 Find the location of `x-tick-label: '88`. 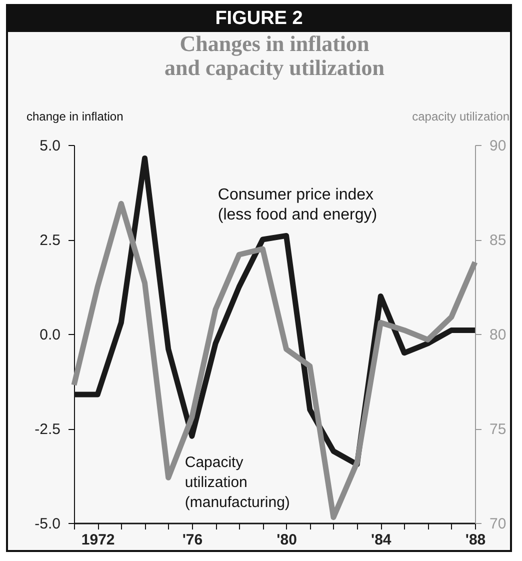

x-tick-label: '88 is located at coordinates (475, 540).